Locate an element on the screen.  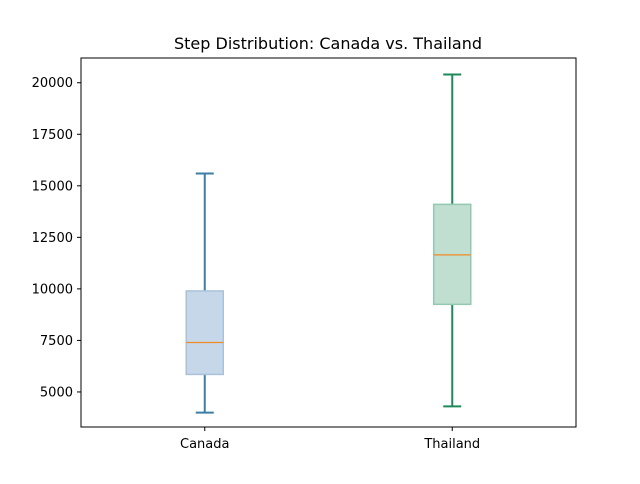
y-tick-label: 15000 is located at coordinates (52, 186).